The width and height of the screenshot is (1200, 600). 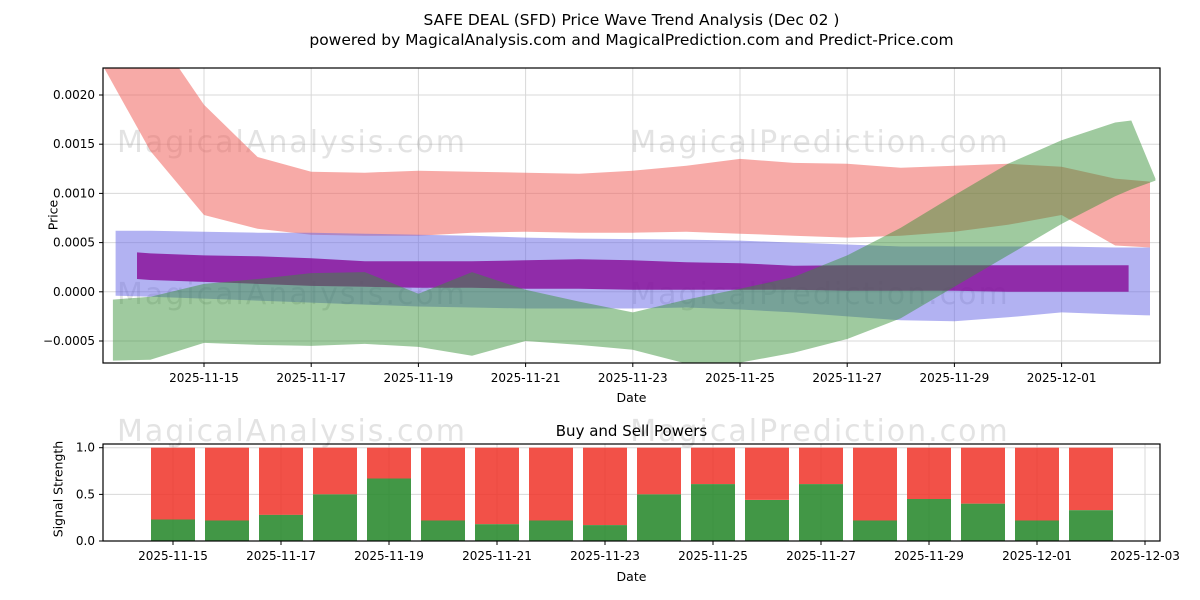 I want to click on price-y-tick-label: 0.0015, so click(x=74, y=144).